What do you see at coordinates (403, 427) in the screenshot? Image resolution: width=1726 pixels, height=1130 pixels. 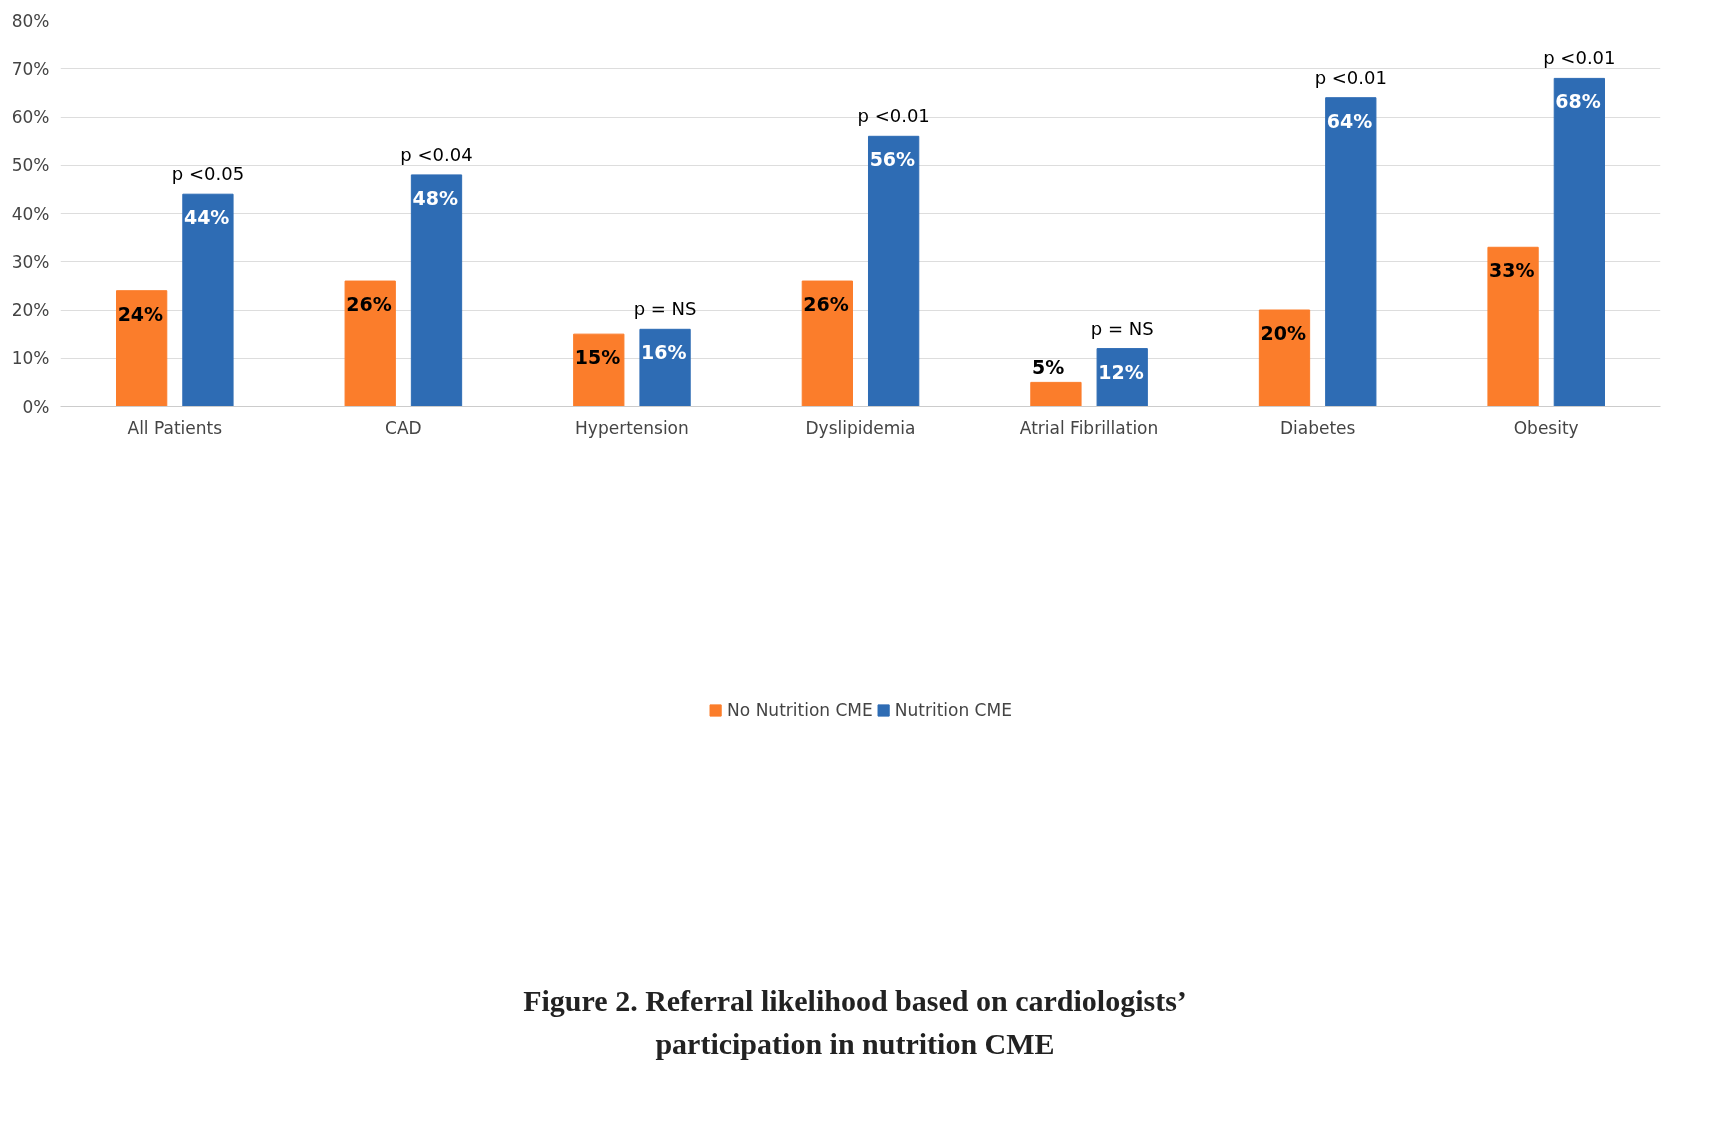 I see `x-tick-label: CAD` at bounding box center [403, 427].